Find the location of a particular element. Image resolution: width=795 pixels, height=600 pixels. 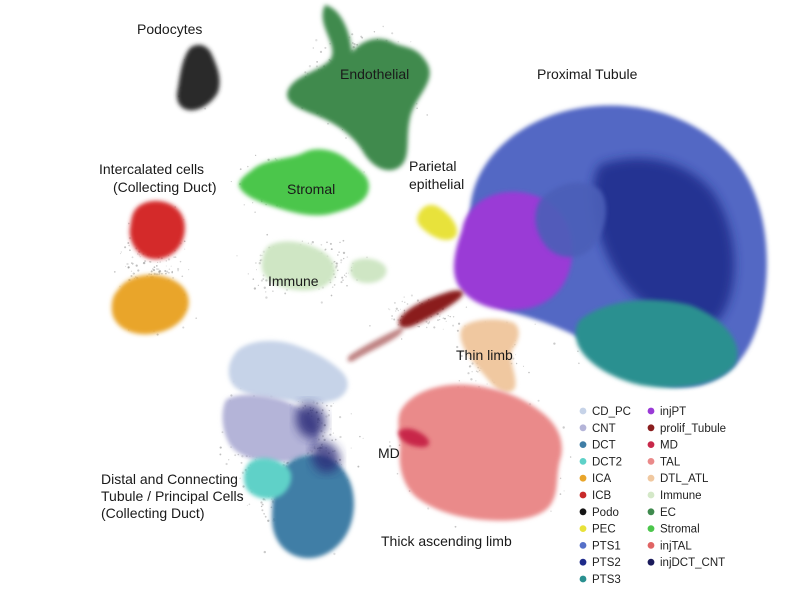

legend-item: injTAL is located at coordinates (669, 546).